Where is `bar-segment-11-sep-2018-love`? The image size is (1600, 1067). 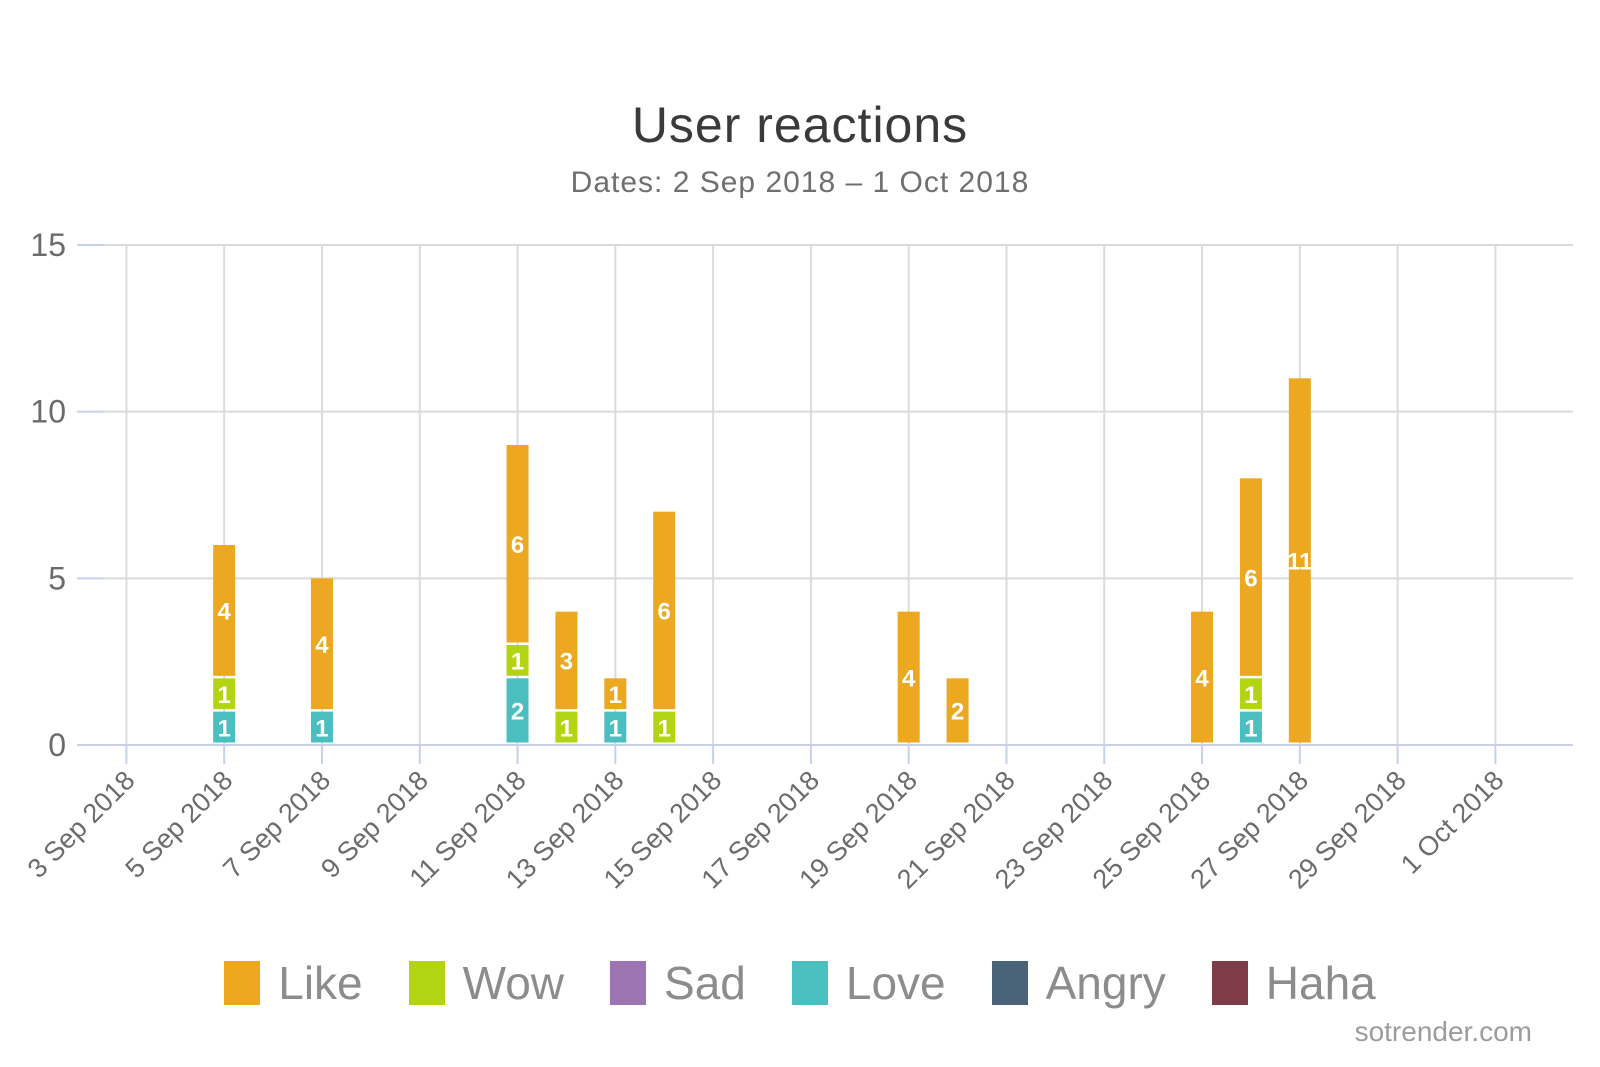 bar-segment-11-sep-2018-love is located at coordinates (517, 710).